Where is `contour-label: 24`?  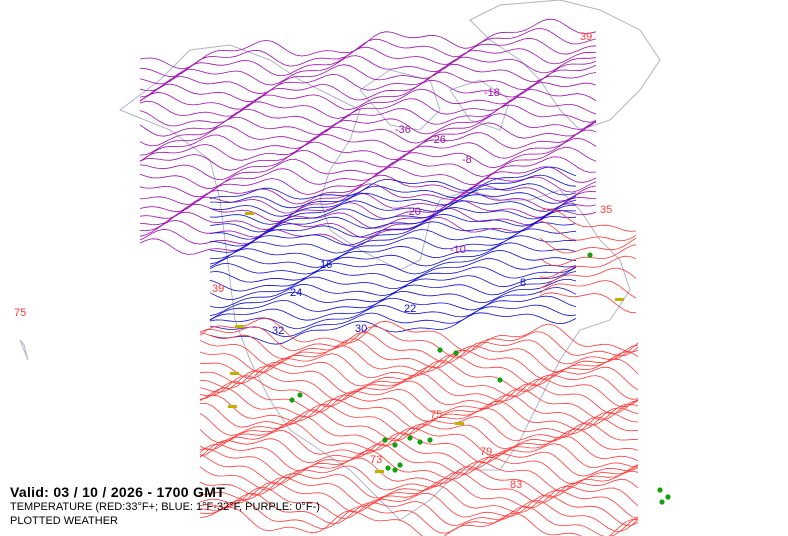
contour-label: 24 is located at coordinates (296, 293).